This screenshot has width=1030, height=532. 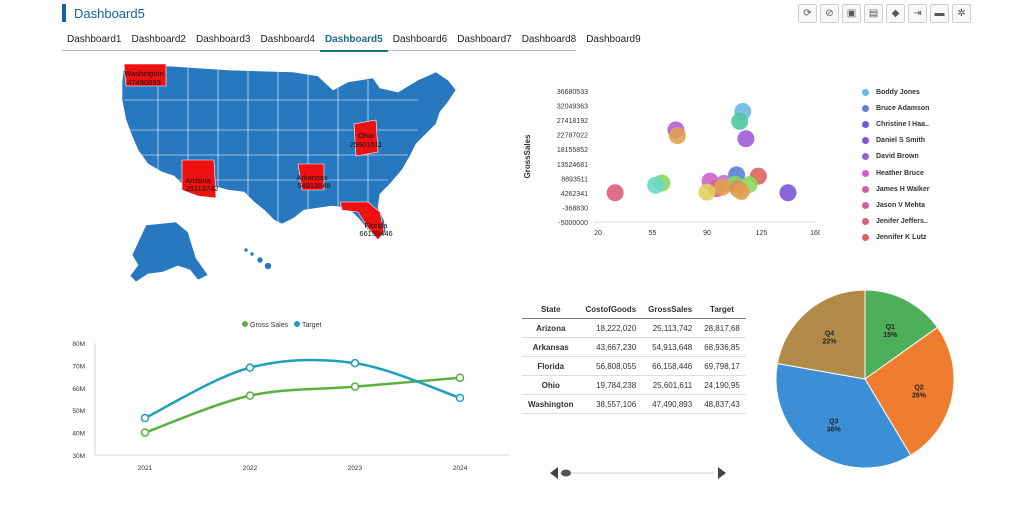 What do you see at coordinates (807, 13) in the screenshot?
I see `refresh-icon: ⟳` at bounding box center [807, 13].